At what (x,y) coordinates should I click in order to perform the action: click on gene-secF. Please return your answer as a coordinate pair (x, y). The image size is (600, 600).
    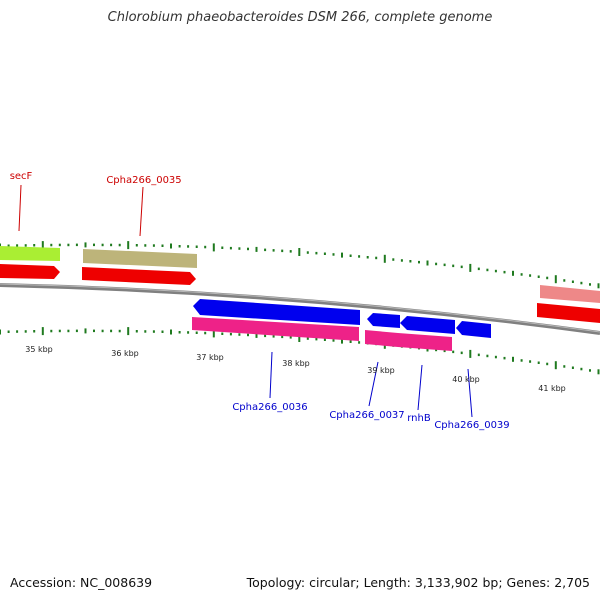
    Looking at the image, I should click on (30, 253).